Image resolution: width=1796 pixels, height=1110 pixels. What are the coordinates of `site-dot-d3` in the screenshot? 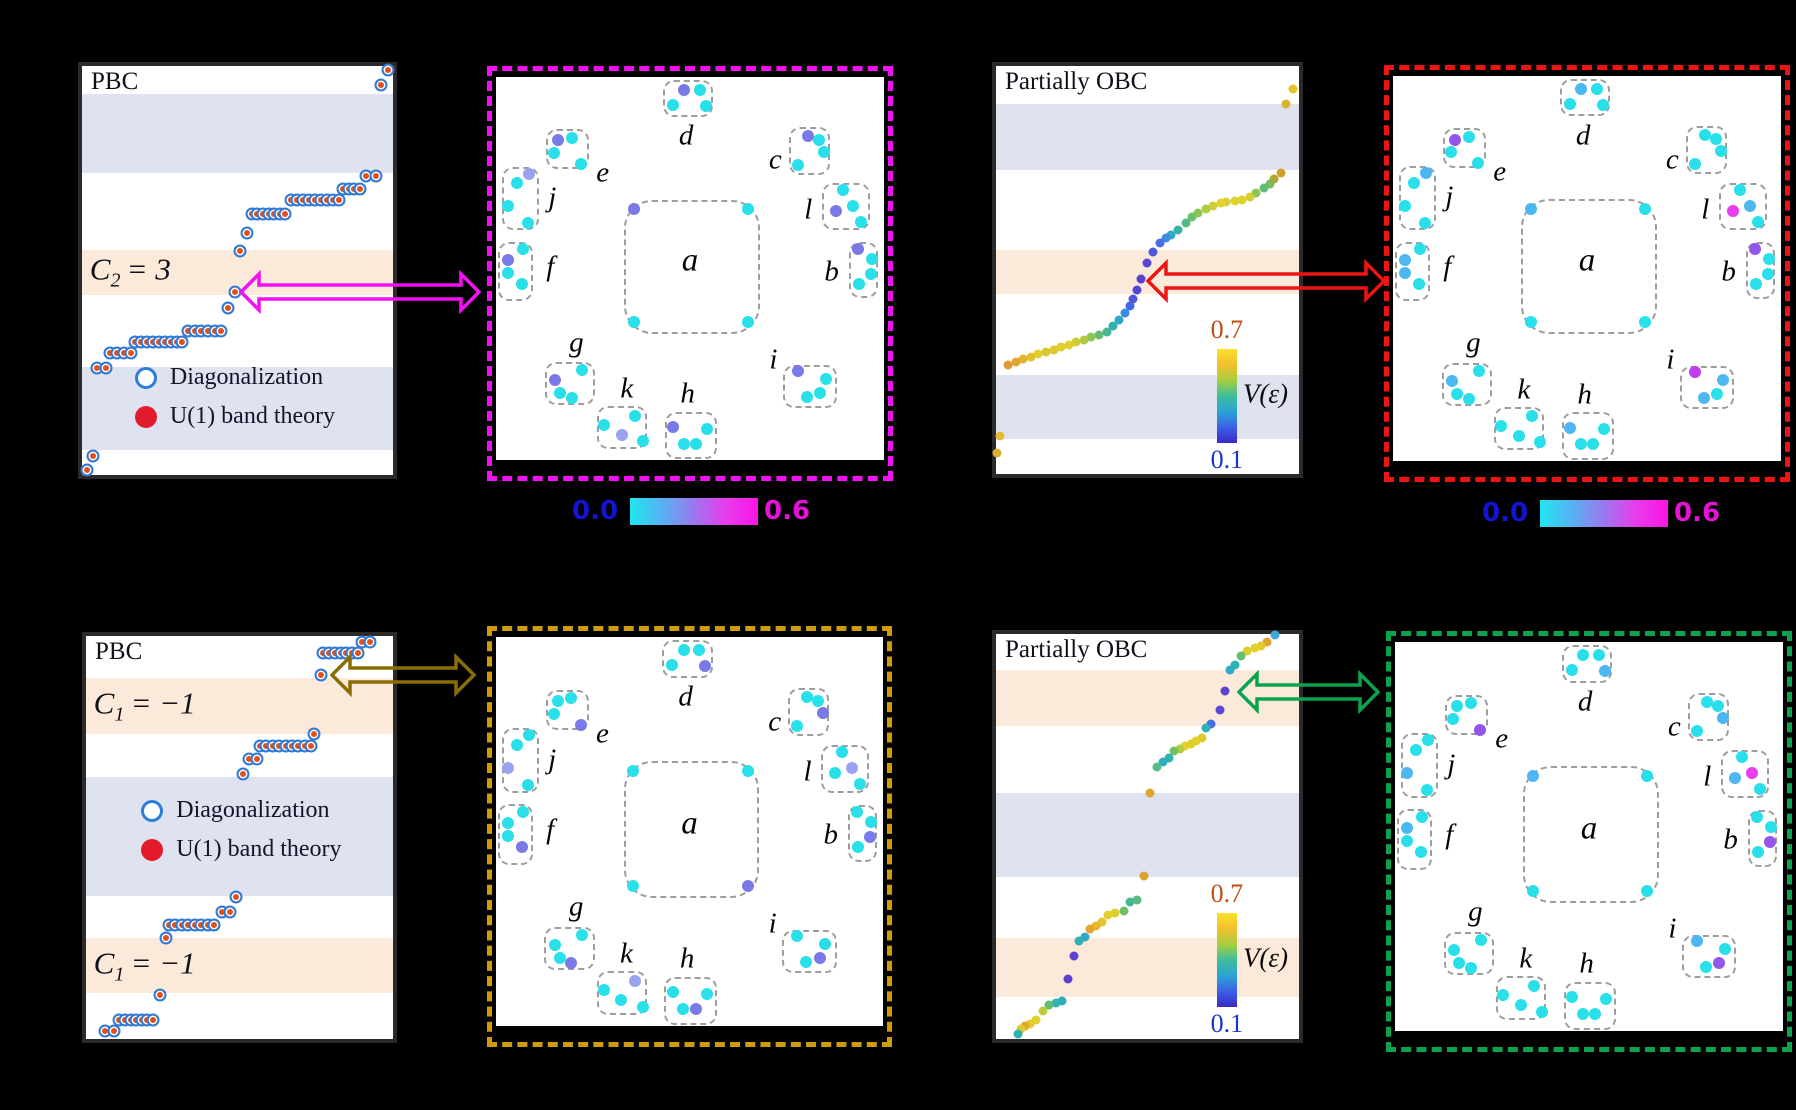 It's located at (672, 104).